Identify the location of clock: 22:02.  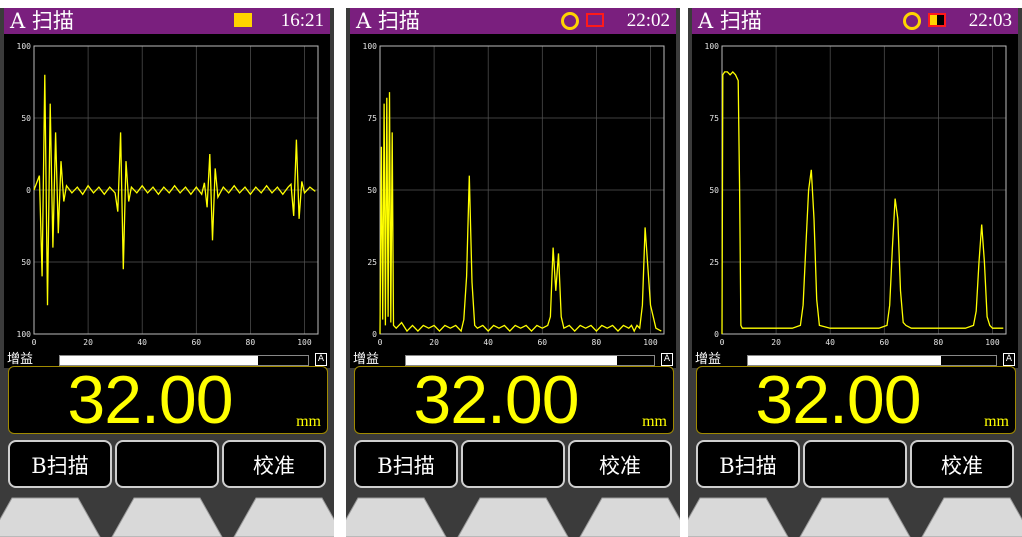
(648, 20).